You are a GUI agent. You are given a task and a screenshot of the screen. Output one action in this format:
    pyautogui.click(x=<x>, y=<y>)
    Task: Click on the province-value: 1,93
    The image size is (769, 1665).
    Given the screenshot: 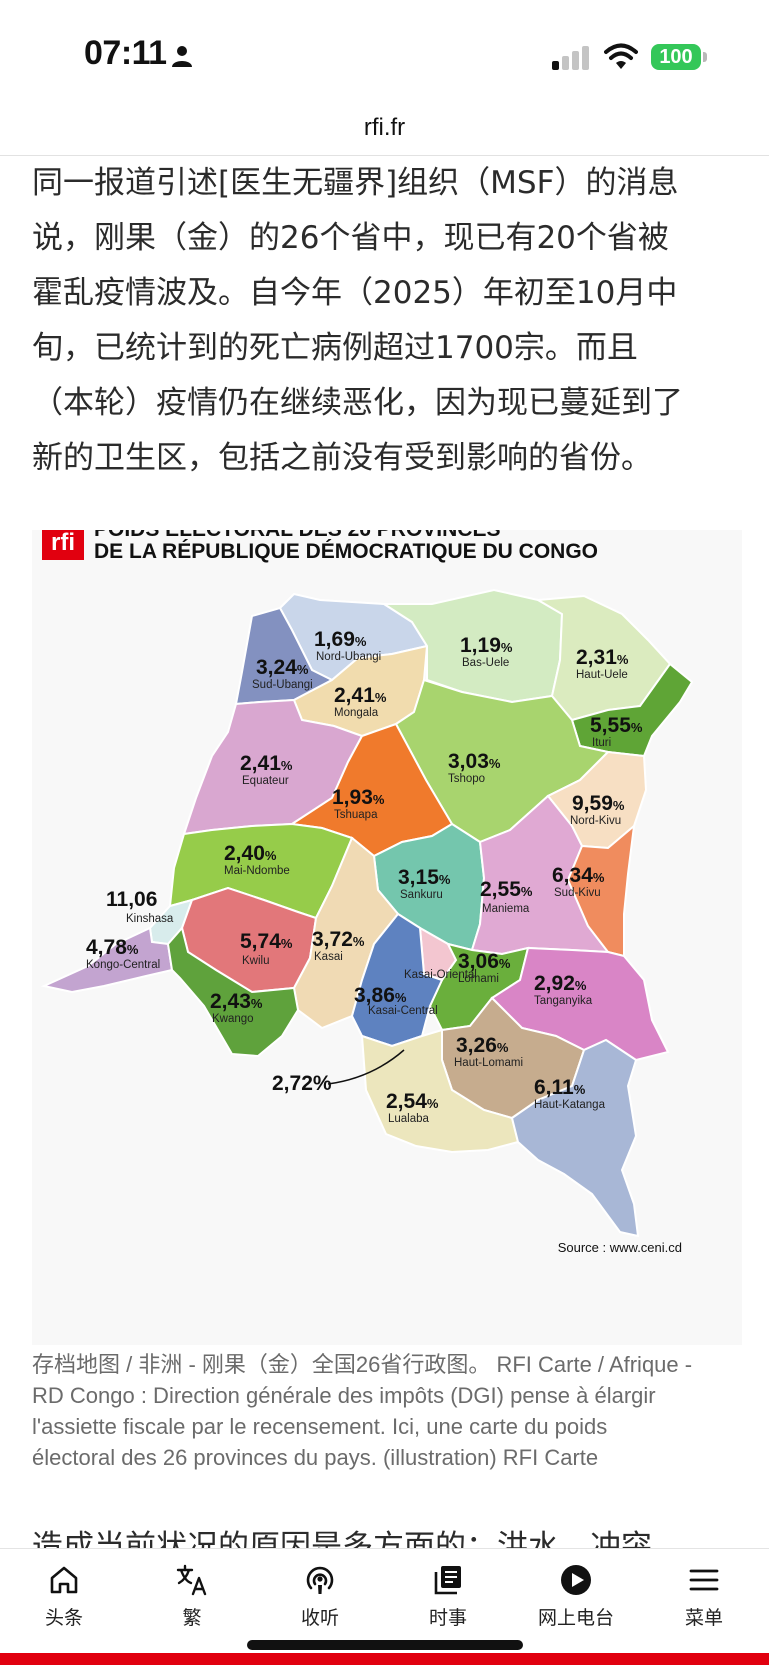 What is the action you would take?
    pyautogui.click(x=352, y=797)
    